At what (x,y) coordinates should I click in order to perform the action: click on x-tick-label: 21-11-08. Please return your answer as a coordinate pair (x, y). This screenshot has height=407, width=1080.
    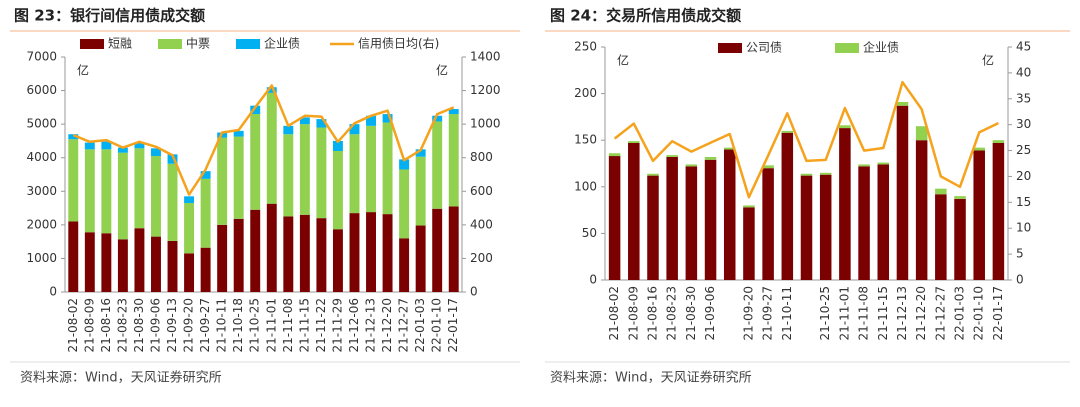
    Looking at the image, I should click on (864, 313).